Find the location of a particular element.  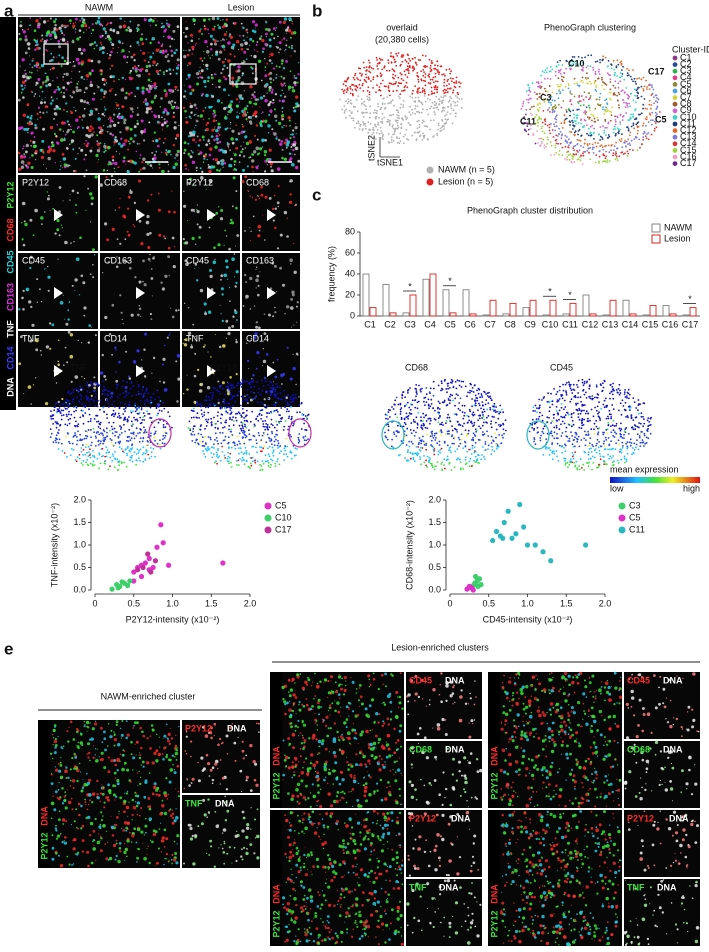

legend-label: NAWM is located at coordinates (678, 227).